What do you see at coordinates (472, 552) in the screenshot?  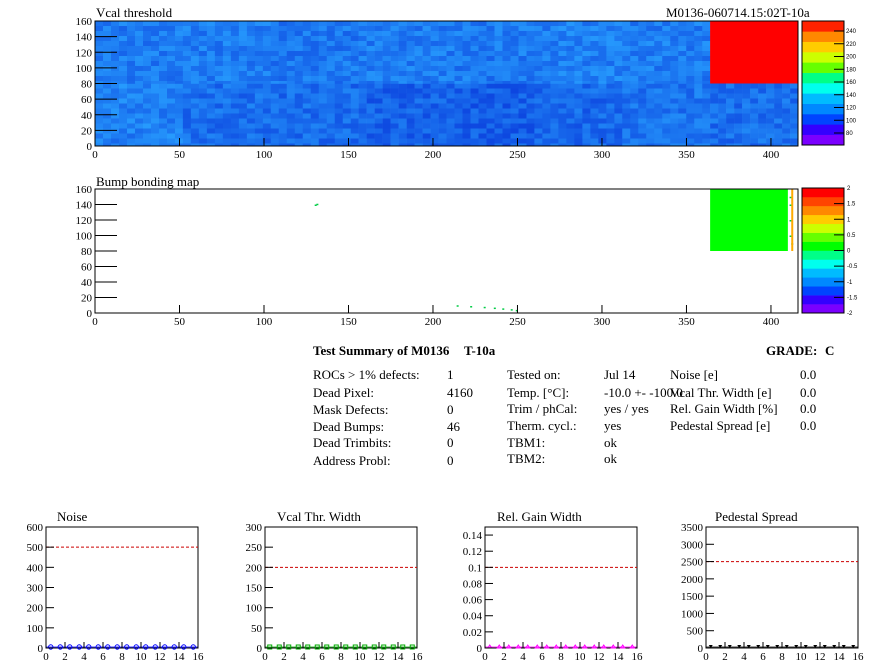 I see `y-tick-label: 0.12` at bounding box center [472, 552].